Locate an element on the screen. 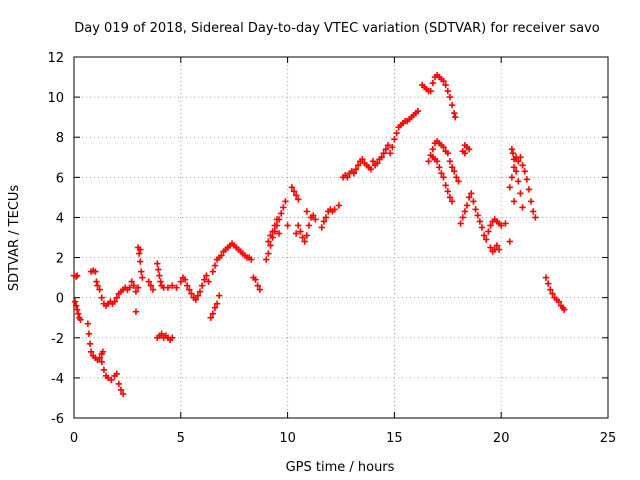  y-axis-label: SDTVAR / TECUs is located at coordinates (14, 238).